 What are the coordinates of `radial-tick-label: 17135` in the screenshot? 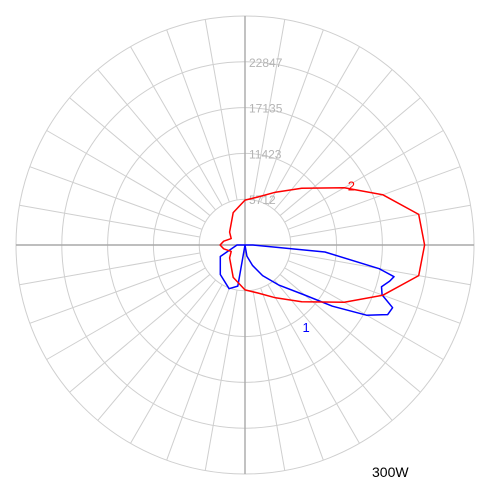 It's located at (266, 109).